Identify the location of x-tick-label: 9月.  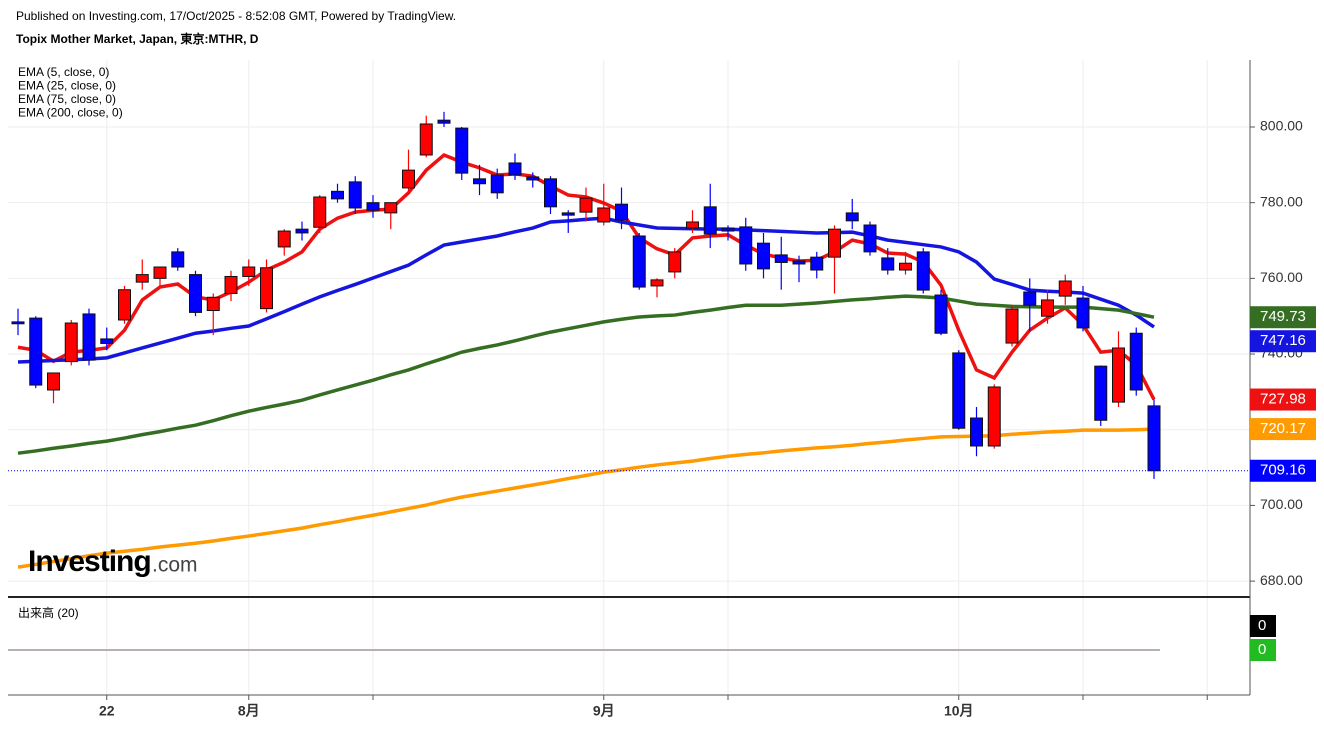
(604, 711).